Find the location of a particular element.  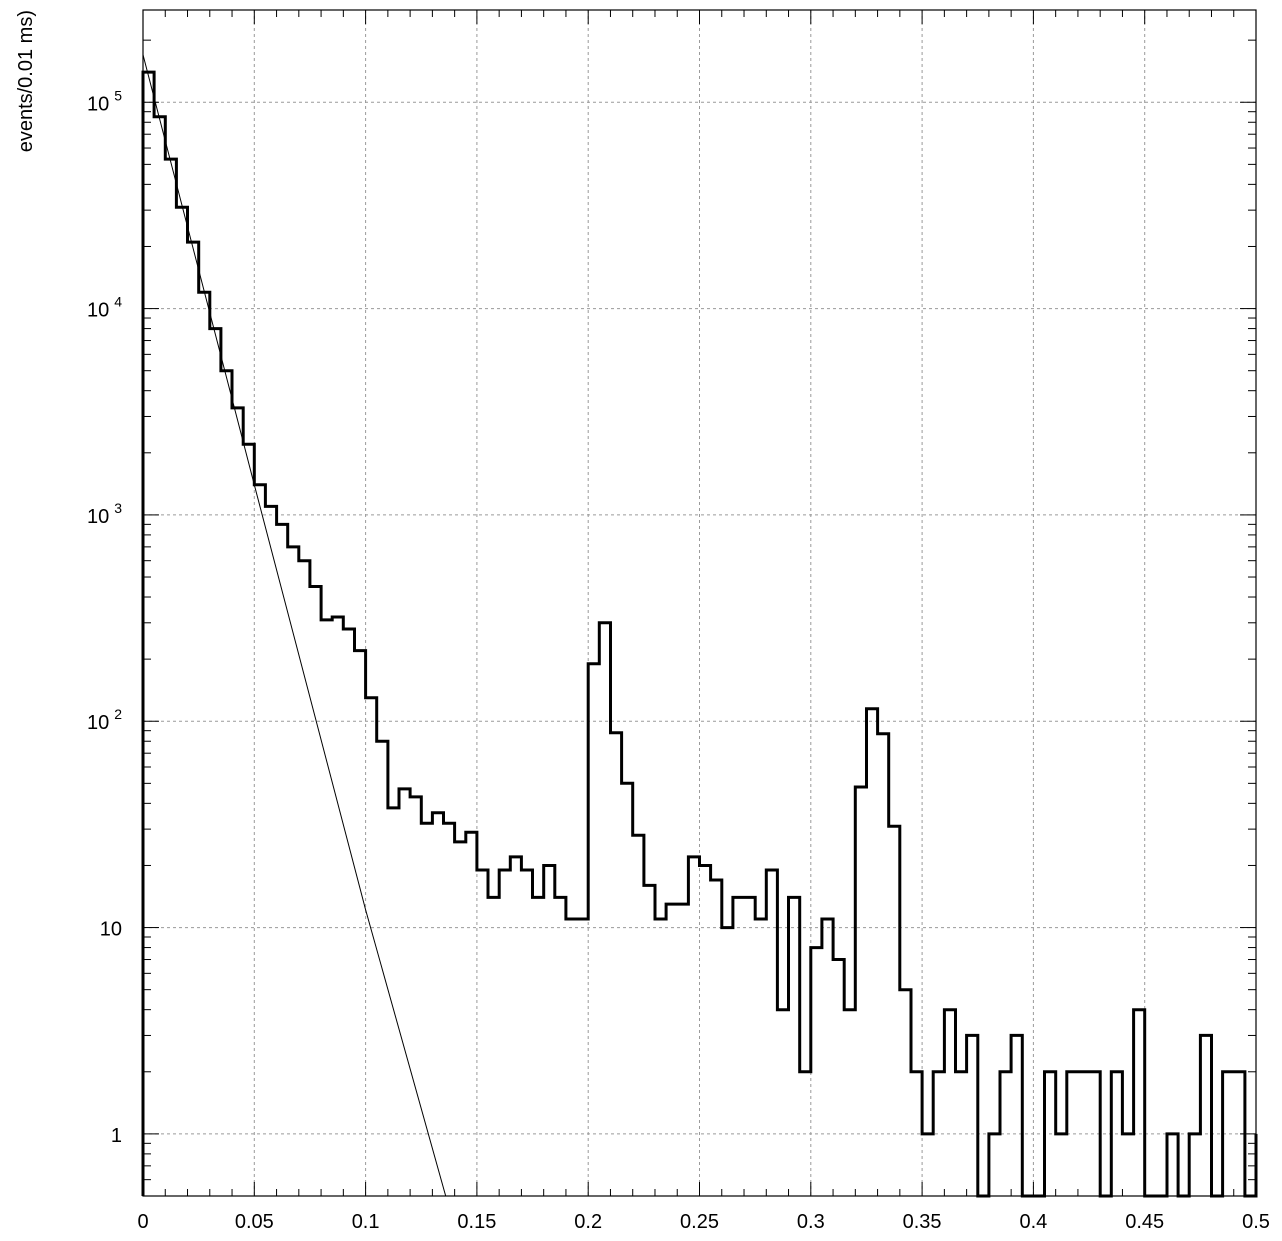

y-tick-label: 10 is located at coordinates (111, 930).